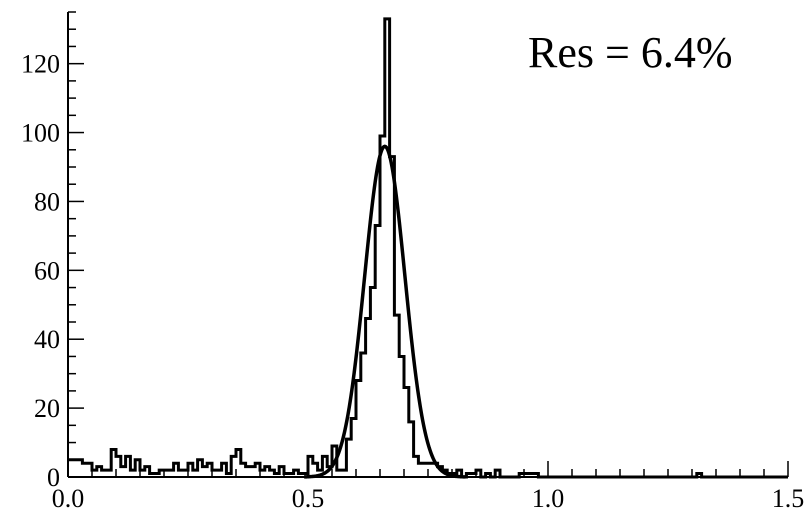 This screenshot has width=809, height=515. I want to click on x-tick-label: 0.5, so click(308, 498).